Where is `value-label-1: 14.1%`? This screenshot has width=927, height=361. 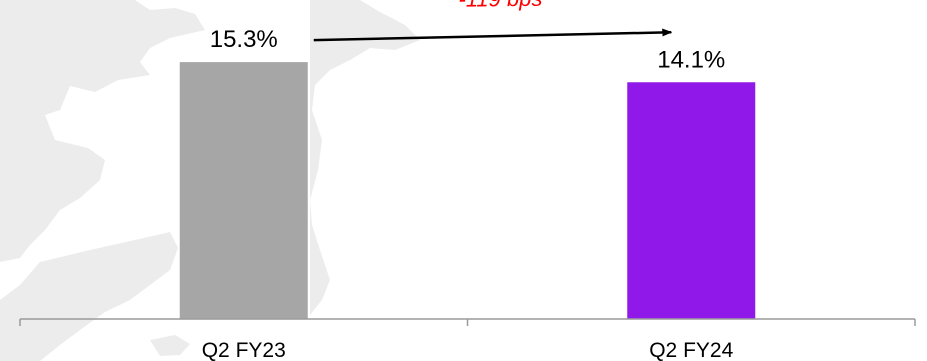 value-label-1: 14.1% is located at coordinates (691, 59).